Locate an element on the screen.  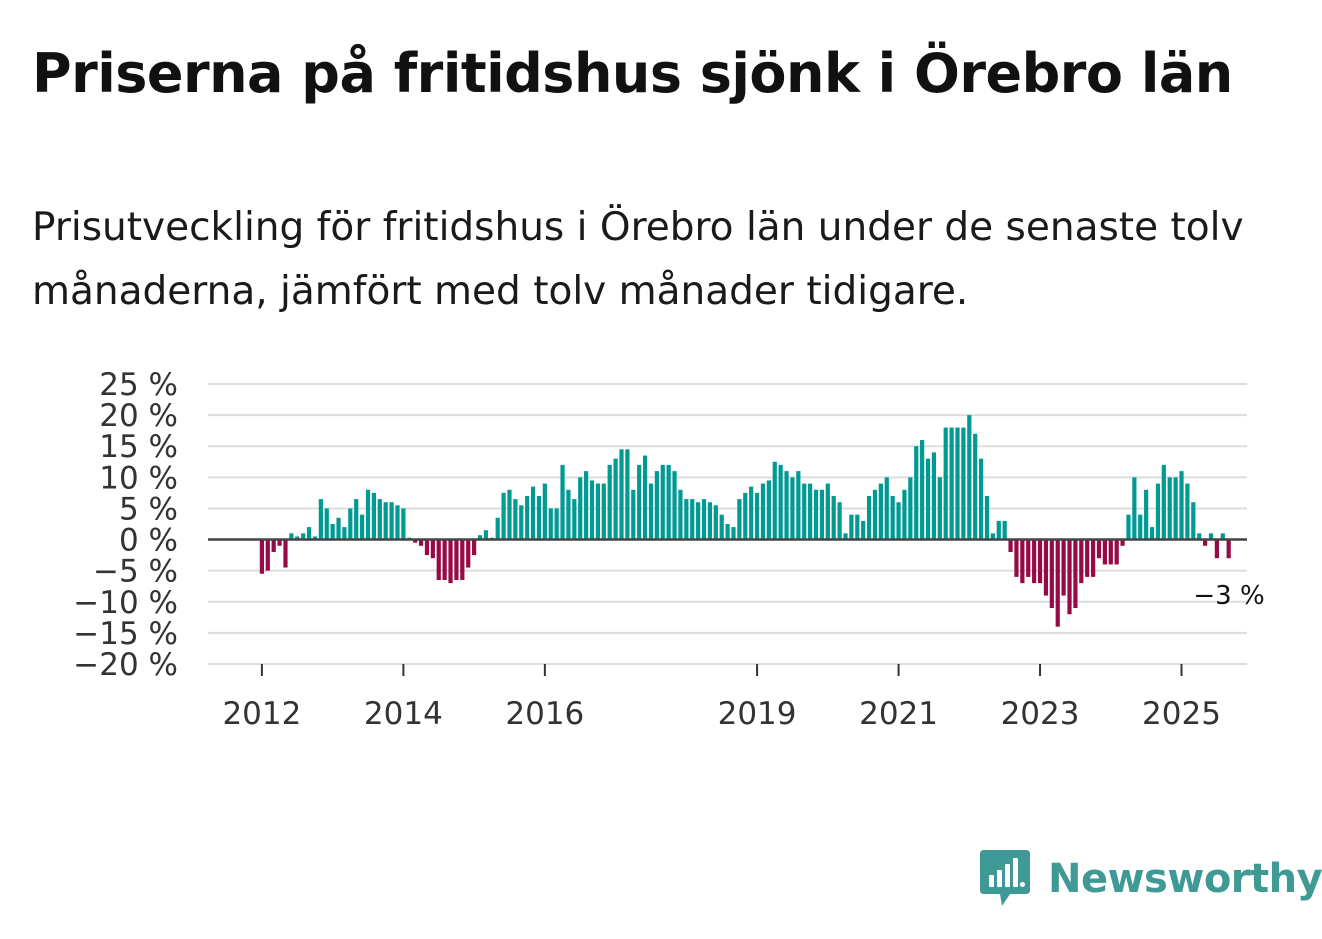
y-tick-label: 25 % is located at coordinates (138, 385).